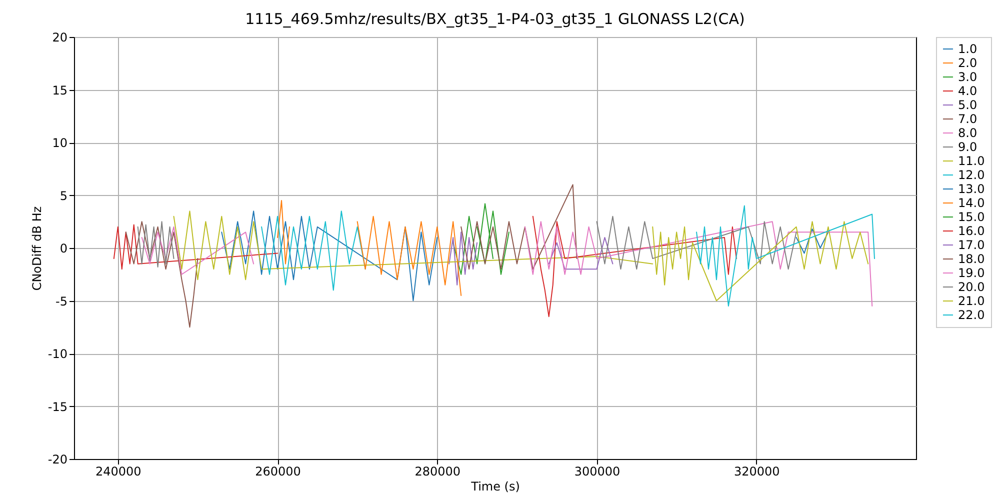  What do you see at coordinates (971, 259) in the screenshot?
I see `legend-label: 18.0` at bounding box center [971, 259].